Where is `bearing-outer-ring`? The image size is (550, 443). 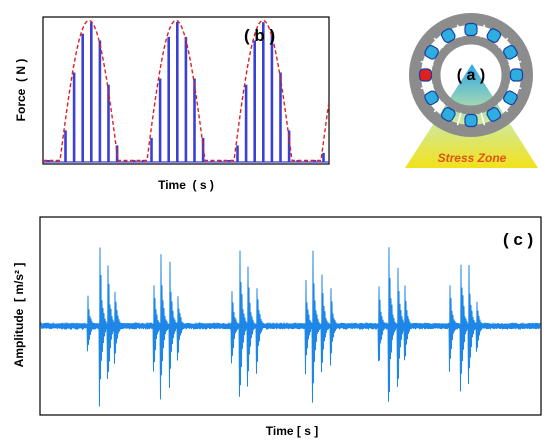
bearing-outer-ring is located at coordinates (471, 75).